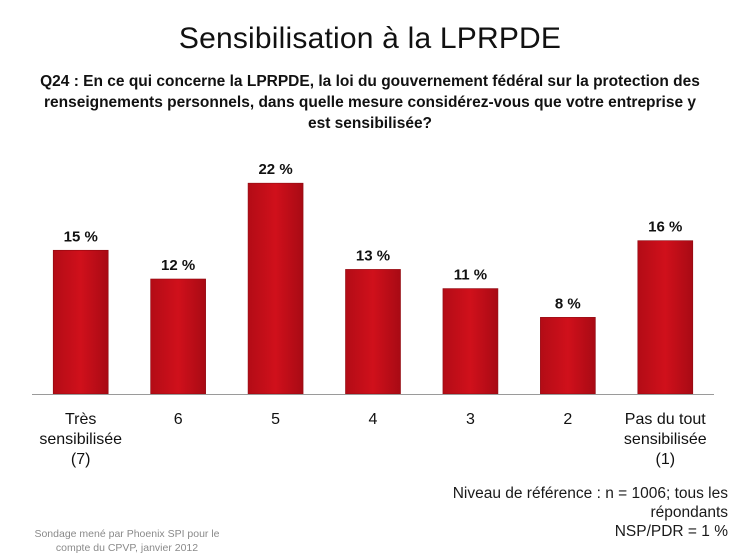 The image size is (740, 555). I want to click on category-label: 2, so click(567, 419).